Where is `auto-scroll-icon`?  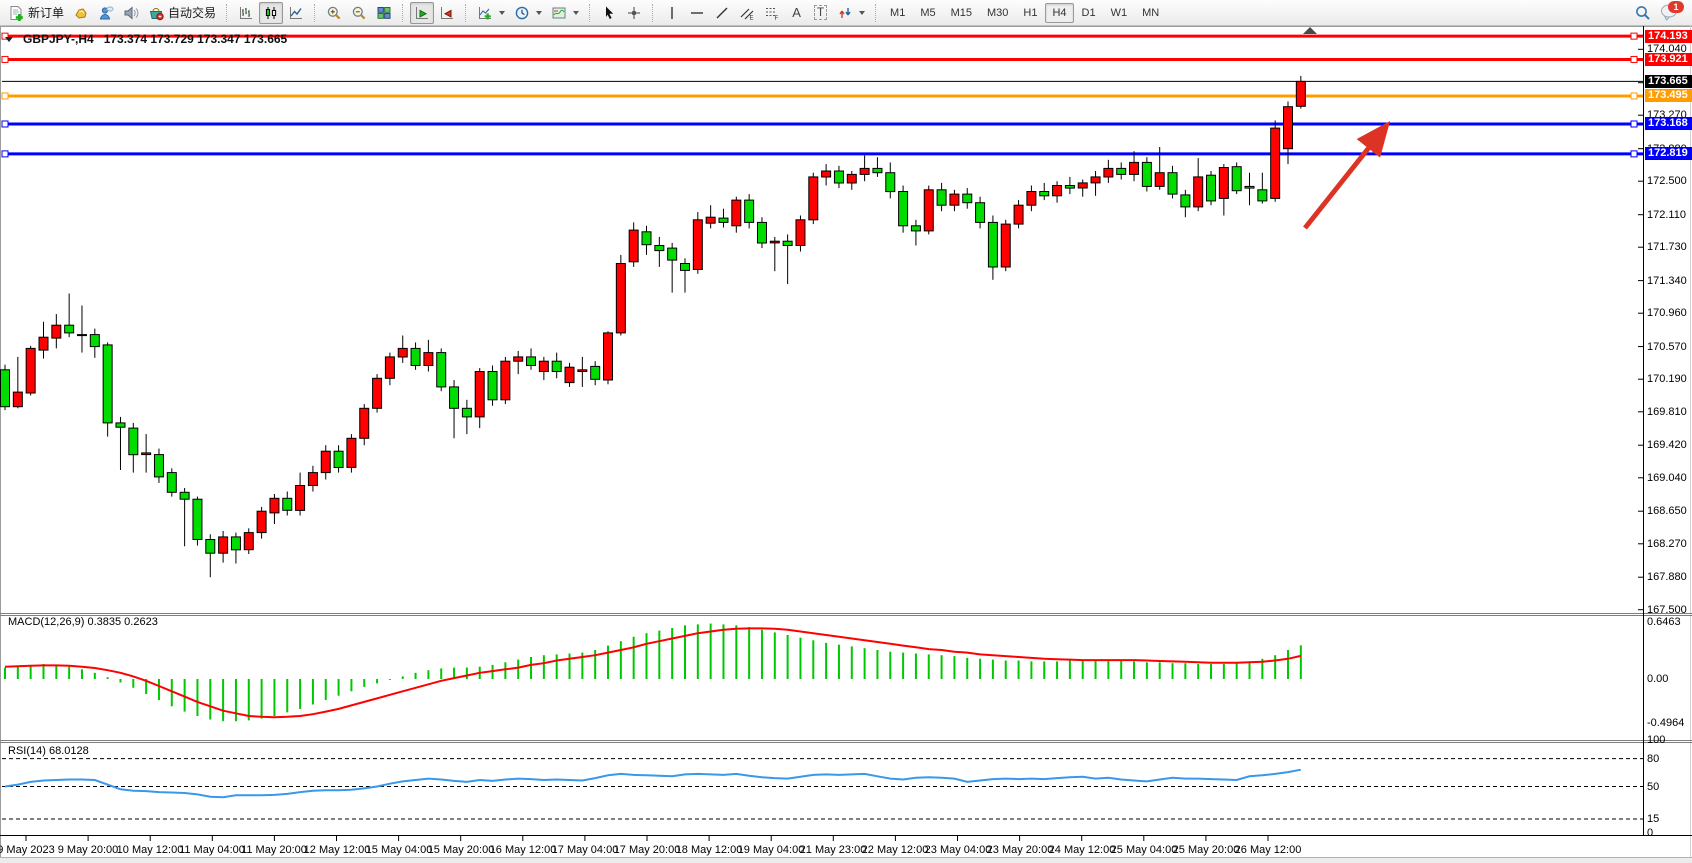
auto-scroll-icon is located at coordinates (422, 12).